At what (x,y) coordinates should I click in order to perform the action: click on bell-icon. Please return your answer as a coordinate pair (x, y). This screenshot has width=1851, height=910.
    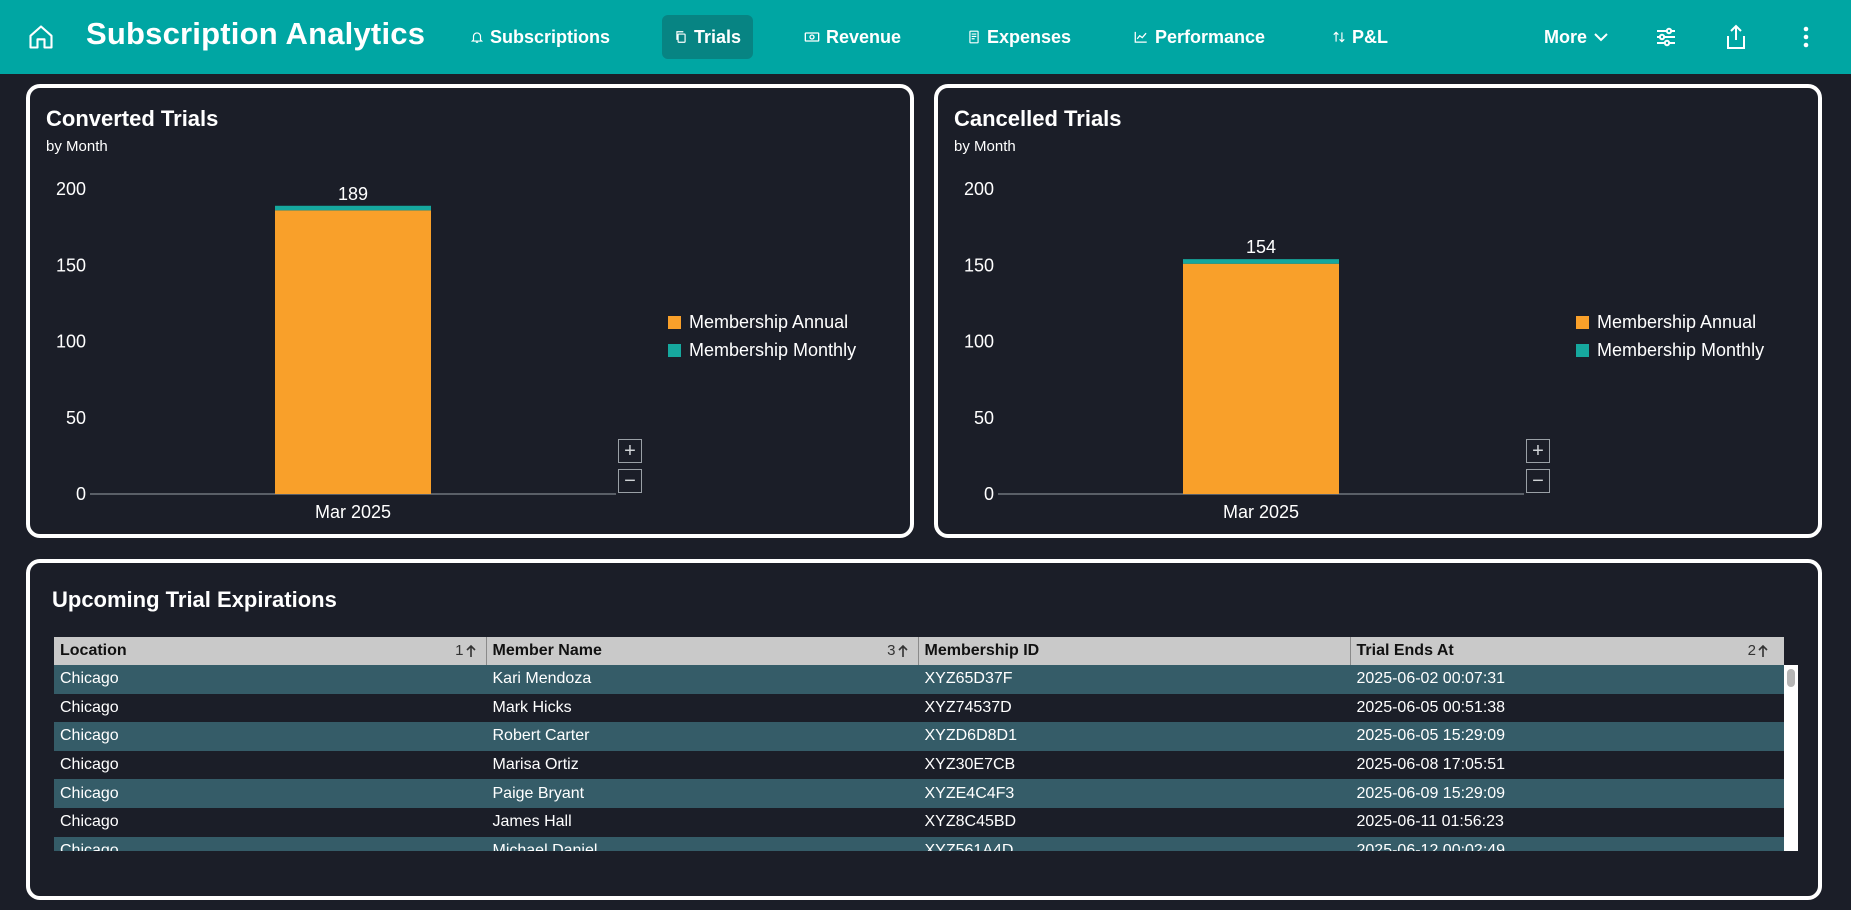
    Looking at the image, I should click on (477, 37).